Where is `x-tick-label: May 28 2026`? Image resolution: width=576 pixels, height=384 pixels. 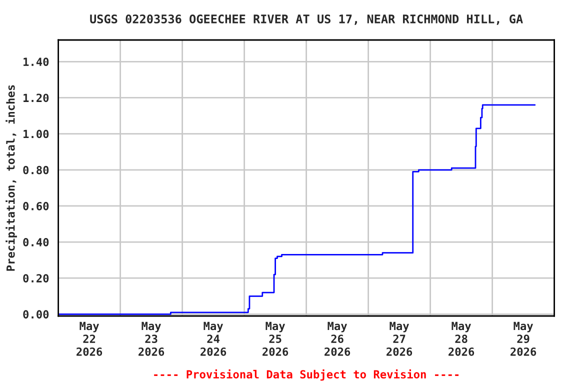 x-tick-label: May 28 2026 is located at coordinates (461, 339).